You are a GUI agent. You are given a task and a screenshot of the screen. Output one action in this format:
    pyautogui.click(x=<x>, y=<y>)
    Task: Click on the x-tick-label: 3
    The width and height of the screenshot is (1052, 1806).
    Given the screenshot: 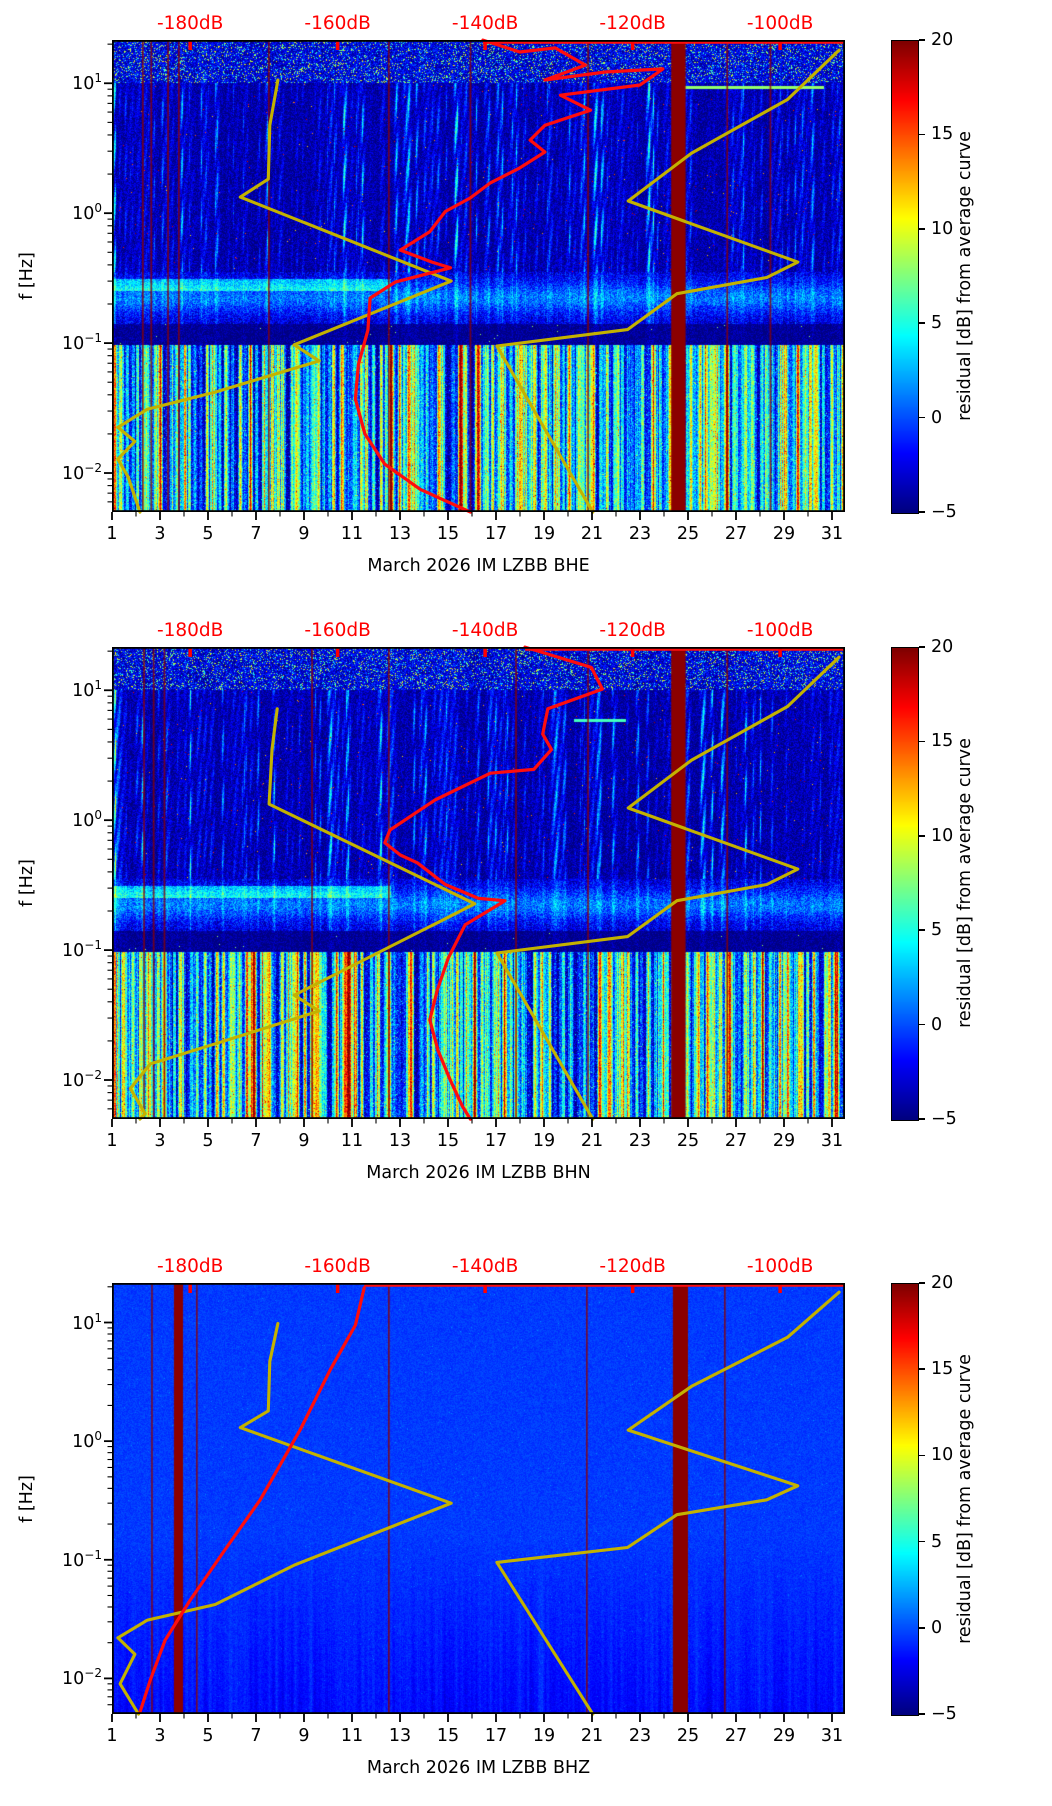 What is the action you would take?
    pyautogui.click(x=160, y=534)
    